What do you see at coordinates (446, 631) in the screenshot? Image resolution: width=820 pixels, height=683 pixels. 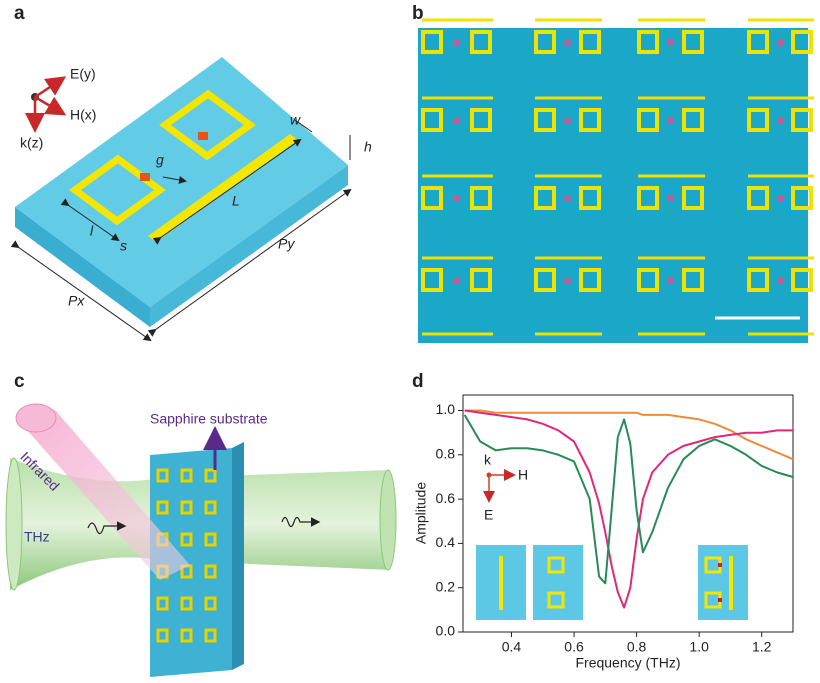 I see `y-tick-label: 0.0` at bounding box center [446, 631].